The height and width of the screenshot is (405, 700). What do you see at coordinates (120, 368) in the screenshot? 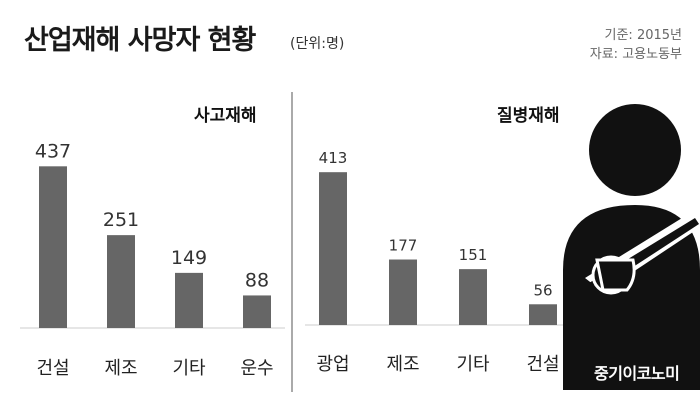
I see `accident-category-label: 제조` at bounding box center [120, 368].